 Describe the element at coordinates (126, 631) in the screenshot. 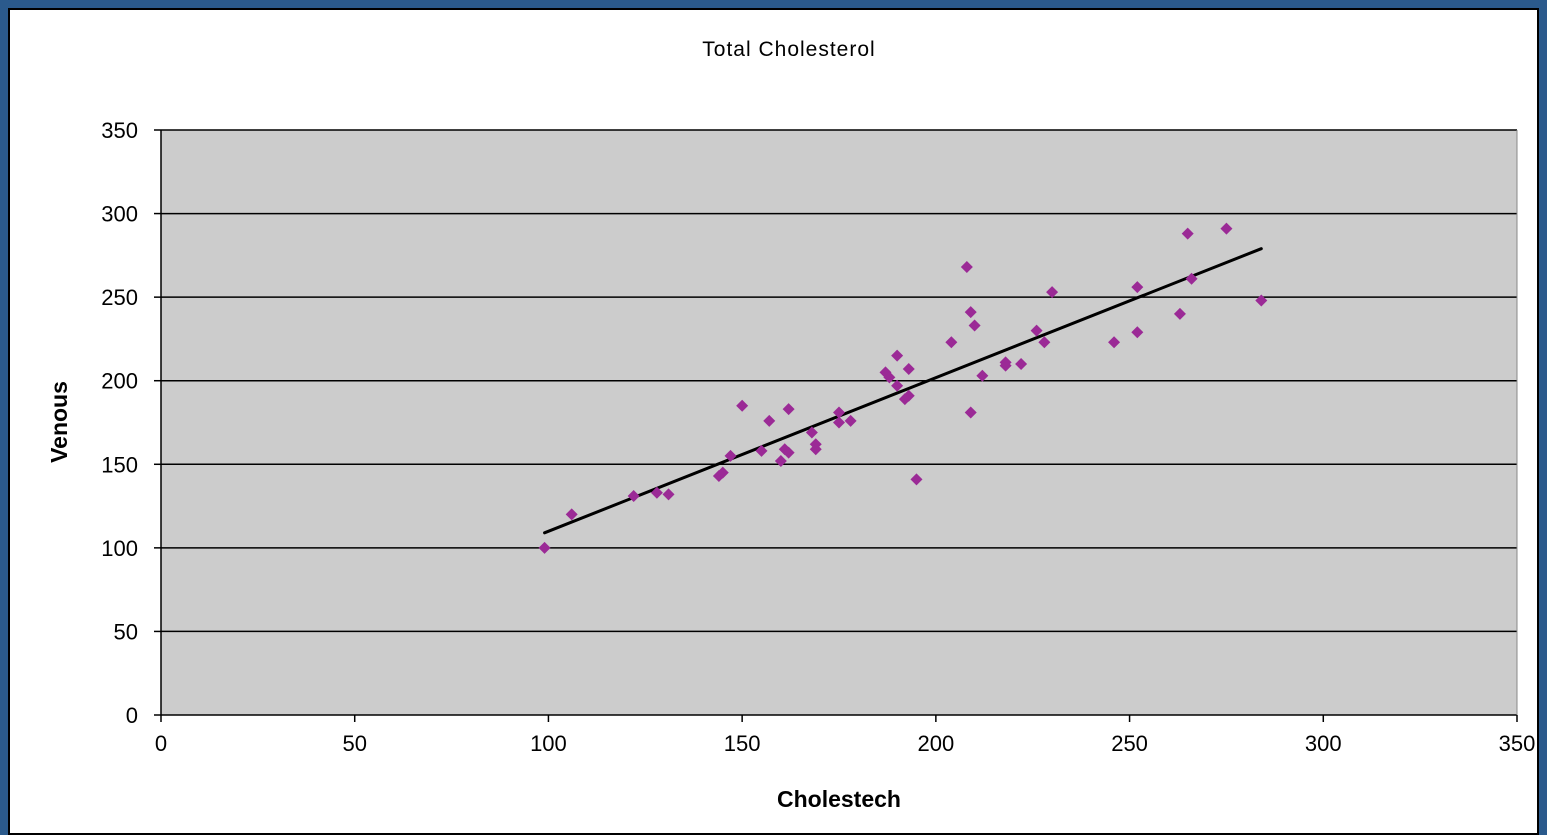

I see `y-tick-label: 50` at that location.